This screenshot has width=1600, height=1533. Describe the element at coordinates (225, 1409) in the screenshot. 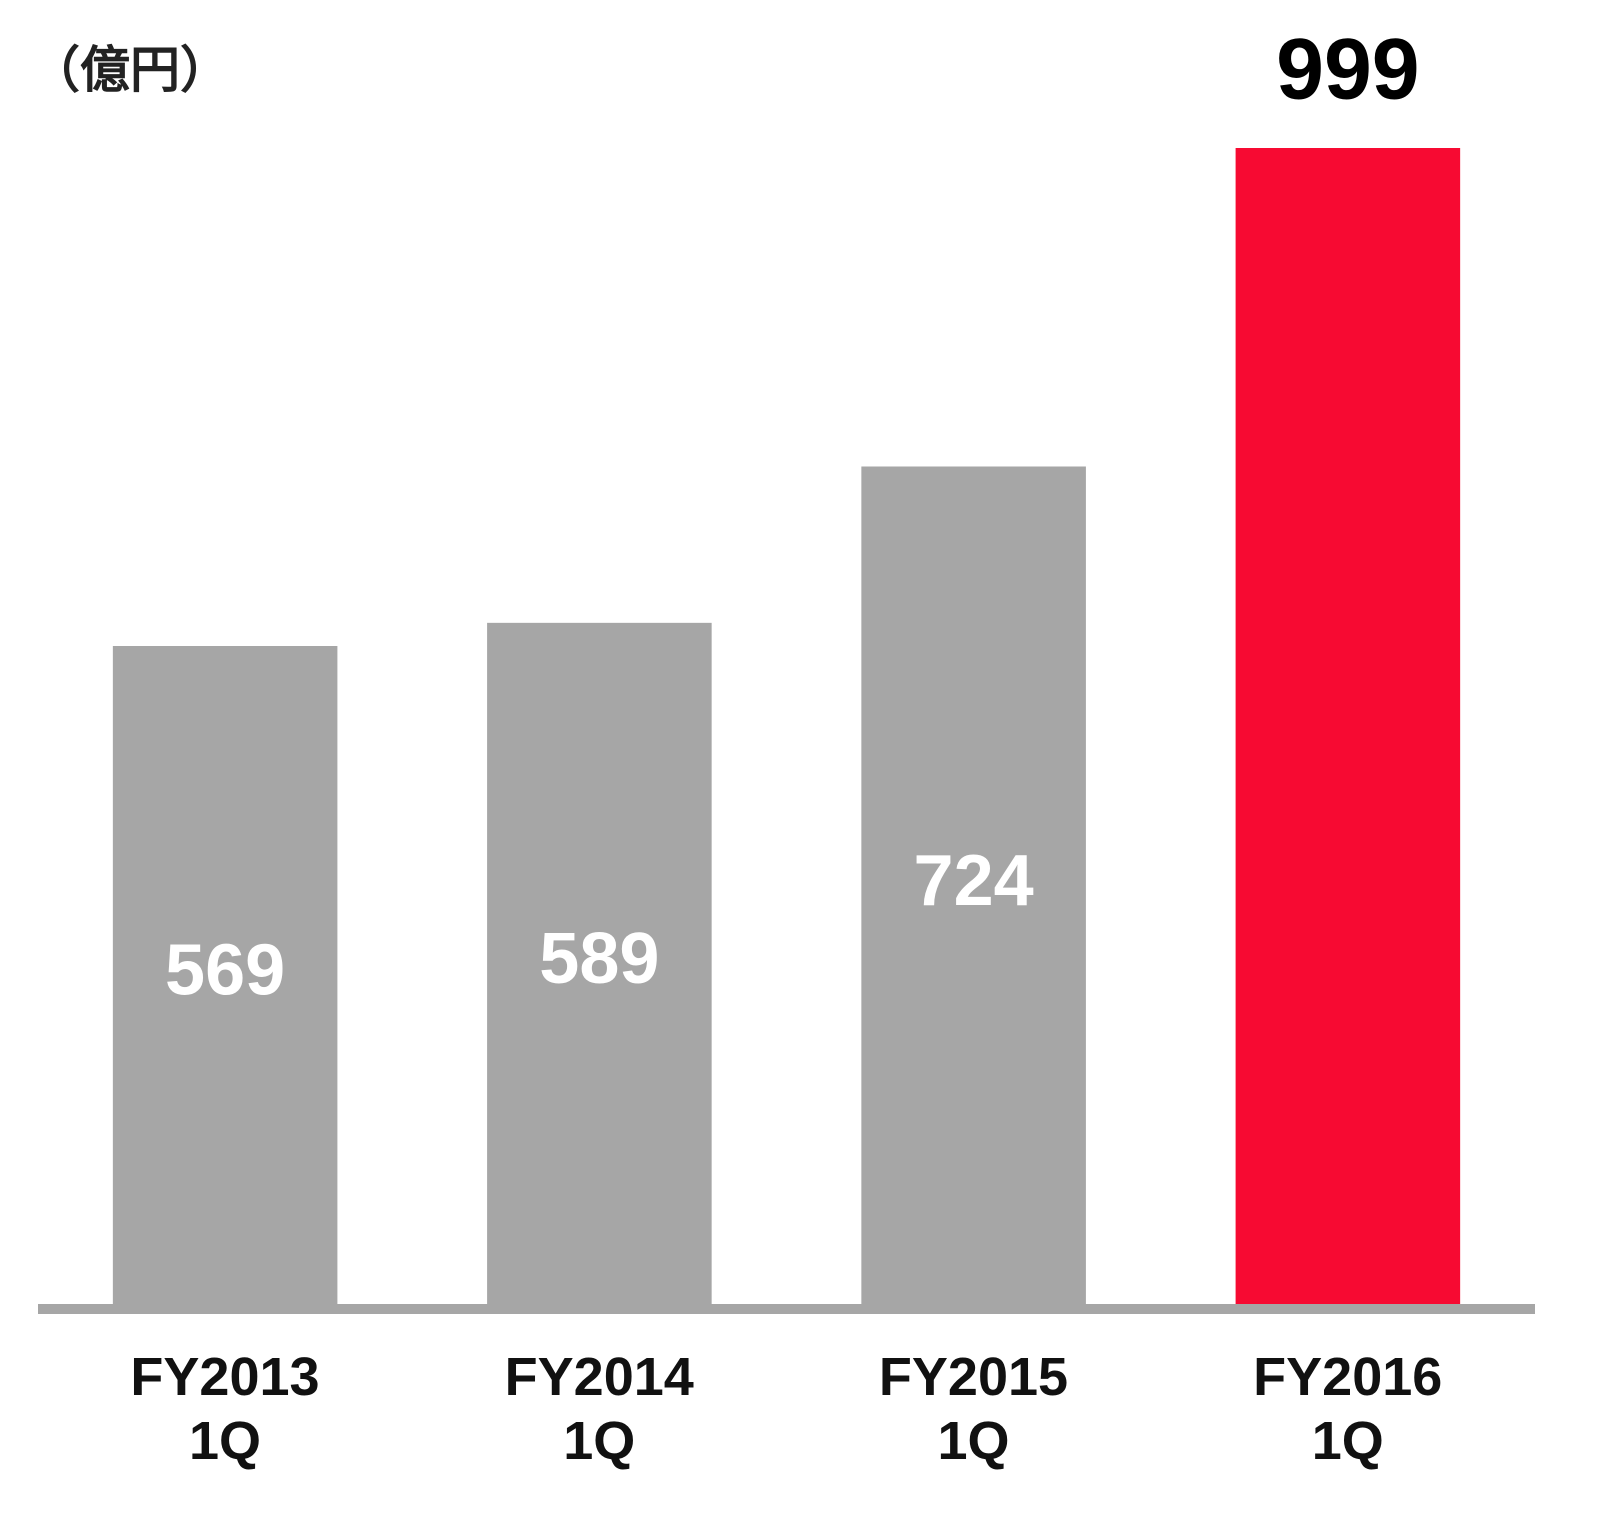

I see `x-tick-label: FY2013 1Q` at that location.